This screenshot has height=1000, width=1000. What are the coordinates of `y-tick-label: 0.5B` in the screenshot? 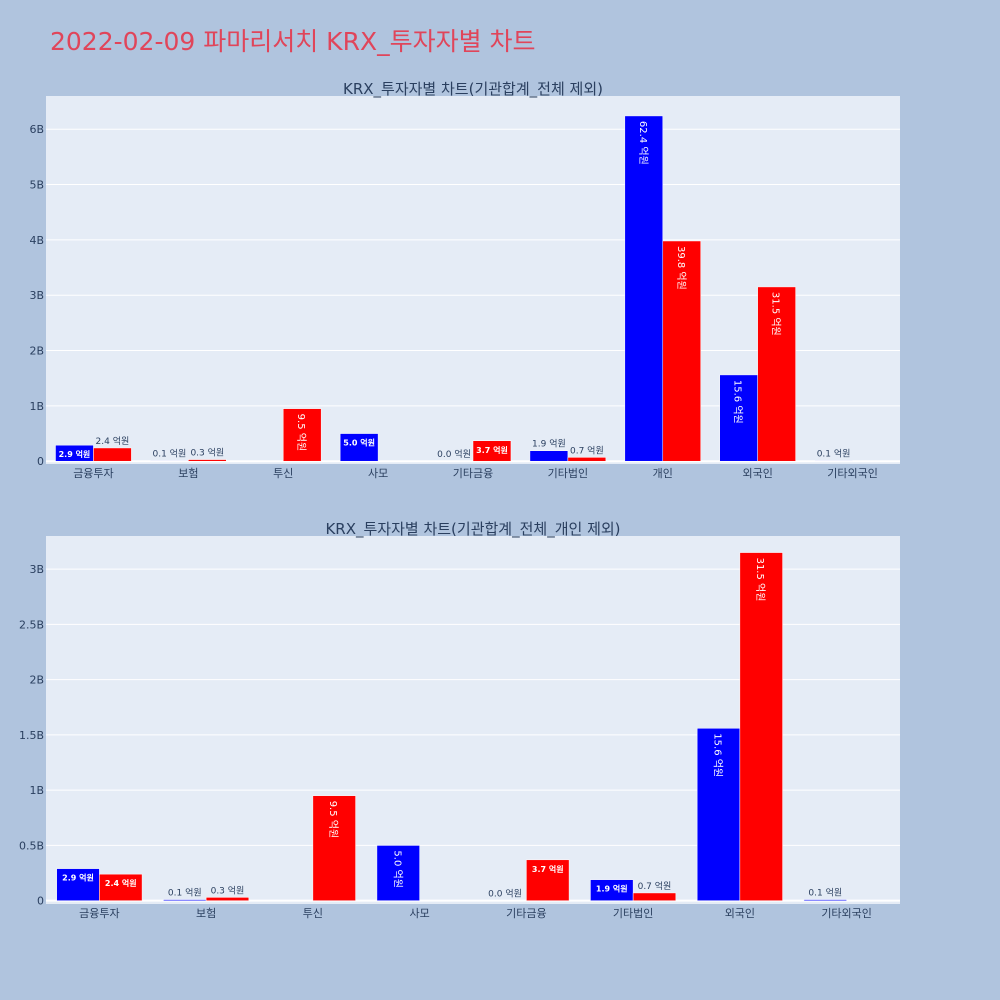 It's located at (31, 845).